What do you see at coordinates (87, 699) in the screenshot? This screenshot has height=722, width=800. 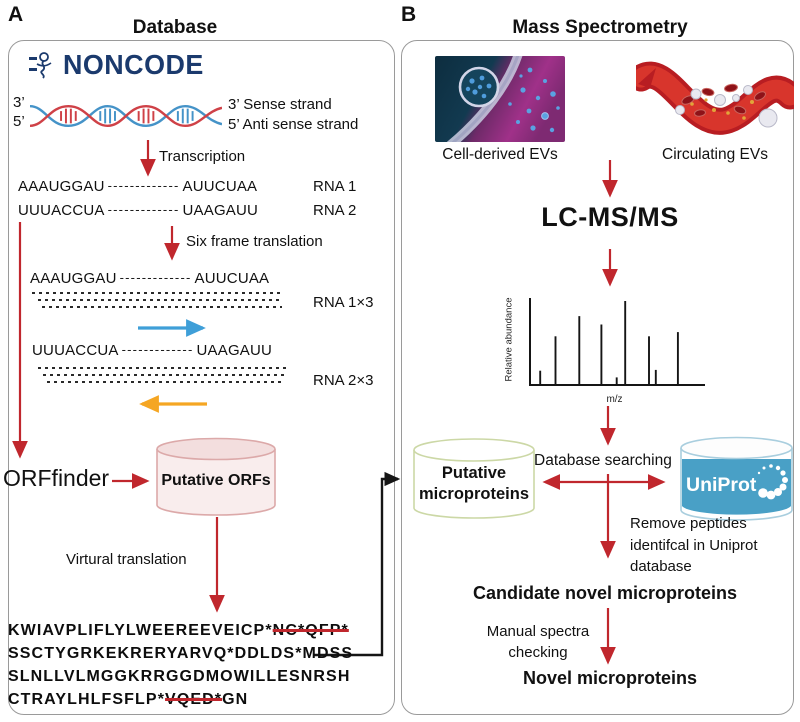 I see `protein-line4-kept: CTRAYLHLFSFLP*` at bounding box center [87, 699].